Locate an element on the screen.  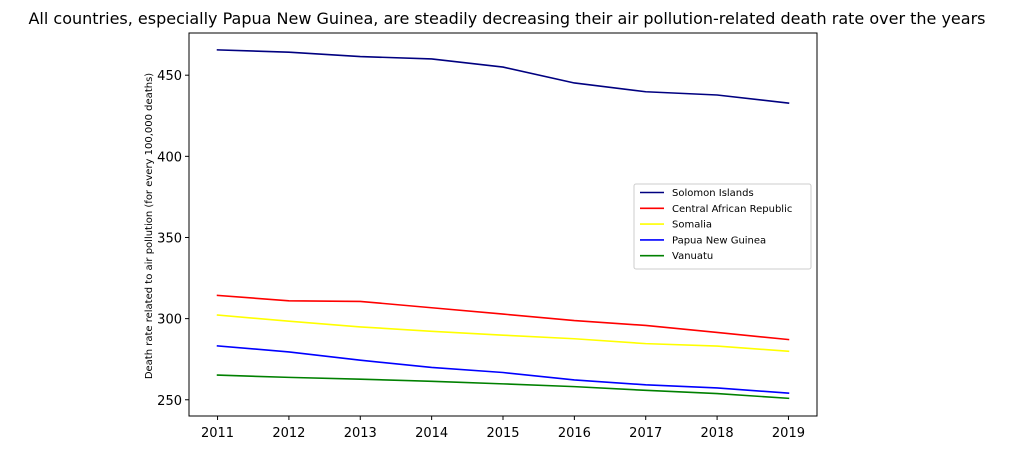
legend-label-2: Somalia is located at coordinates (692, 225).